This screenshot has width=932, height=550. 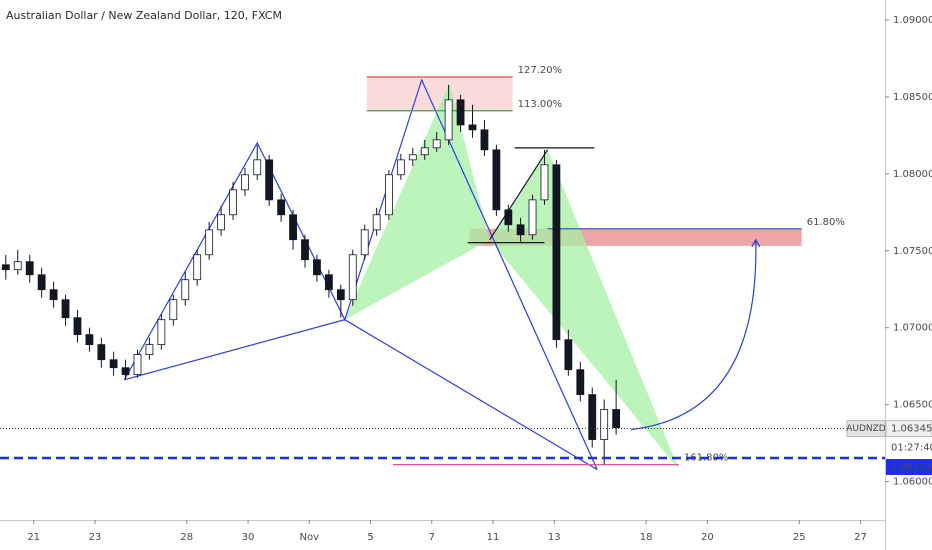 What do you see at coordinates (911, 467) in the screenshot?
I see `level-label: 1.06153` at bounding box center [911, 467].